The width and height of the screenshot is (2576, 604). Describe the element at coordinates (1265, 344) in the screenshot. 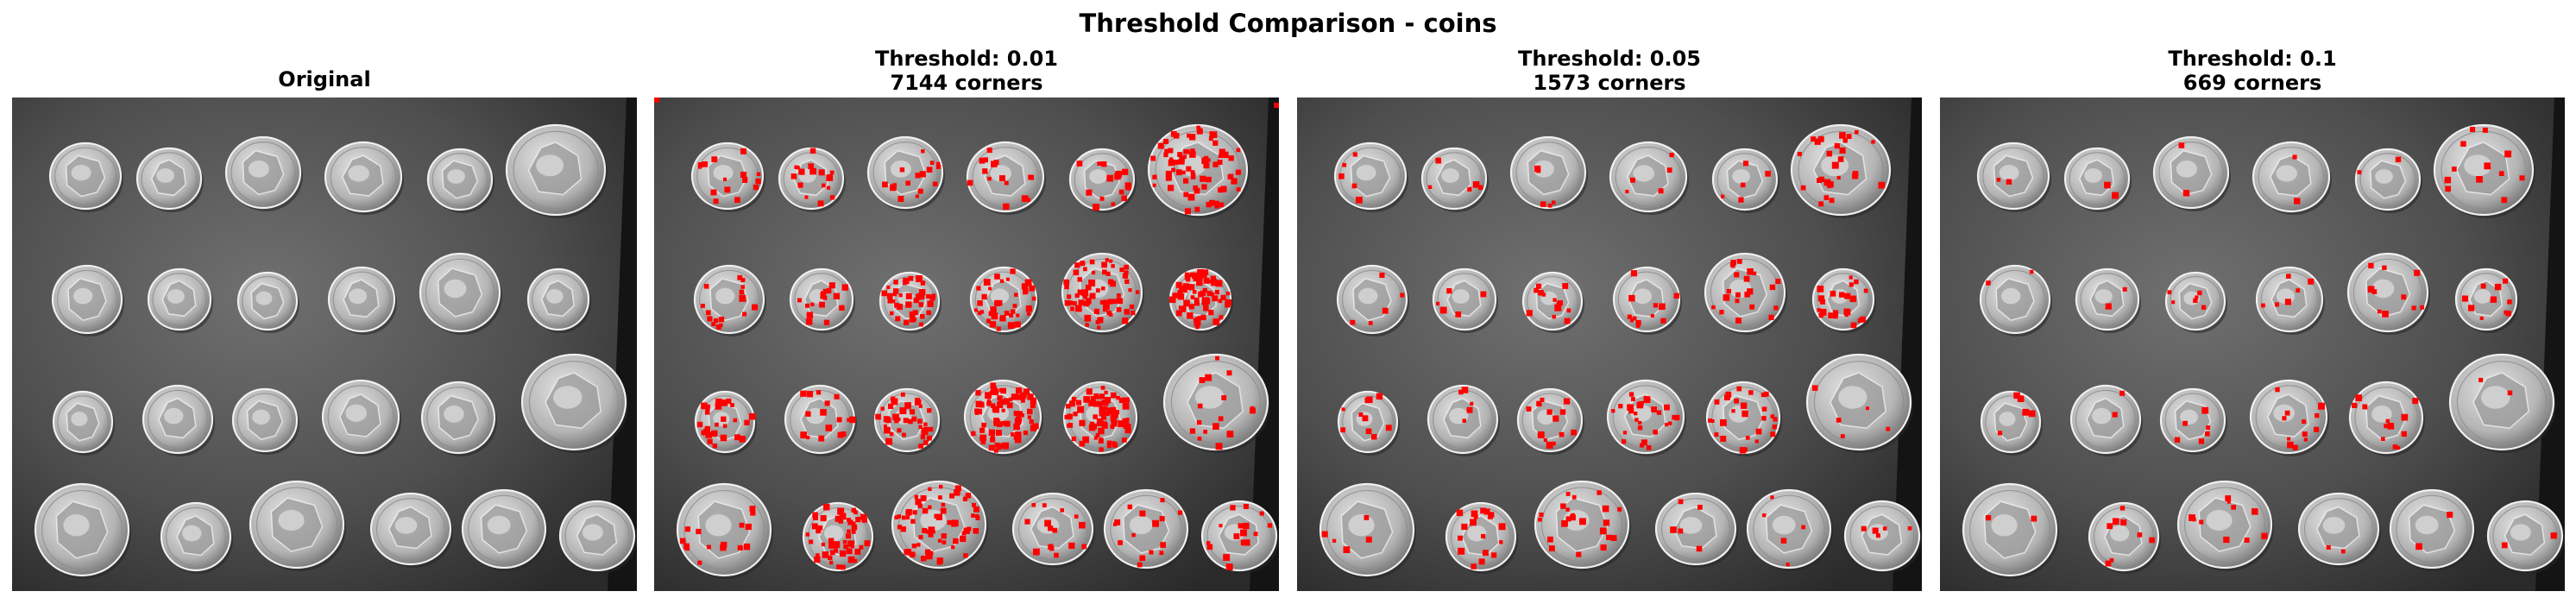

I see `photo-edge-shadow` at that location.